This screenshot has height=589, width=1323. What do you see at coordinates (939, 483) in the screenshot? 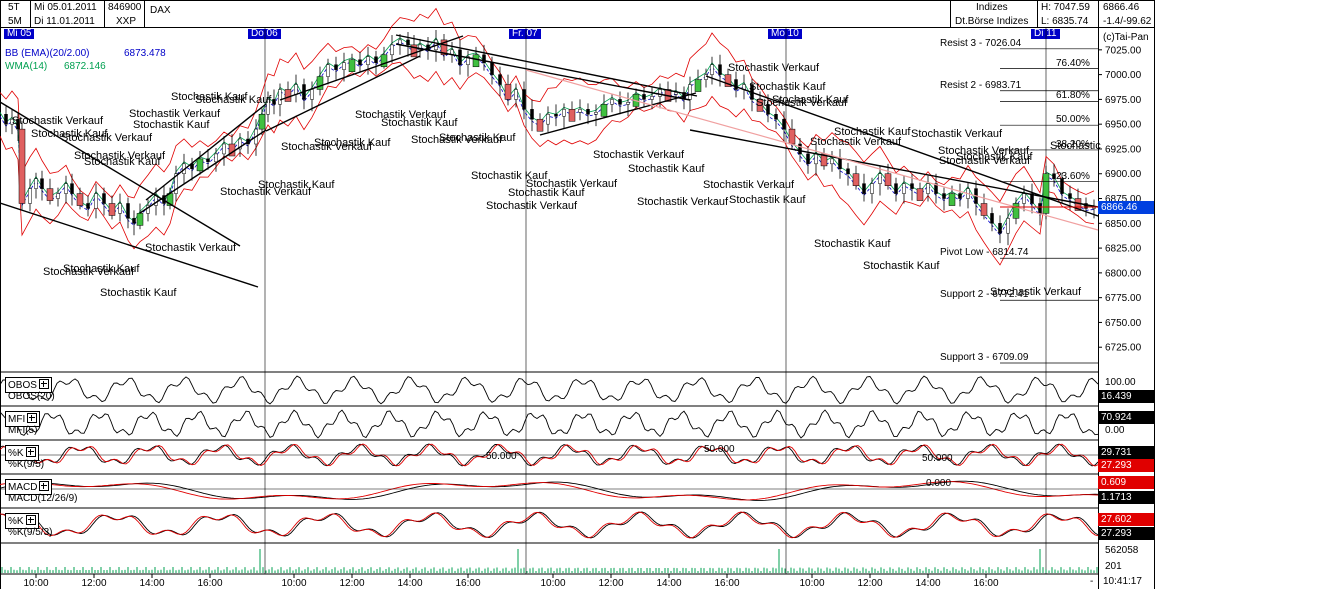
I see `macd-0-label: 0.000` at bounding box center [939, 483].